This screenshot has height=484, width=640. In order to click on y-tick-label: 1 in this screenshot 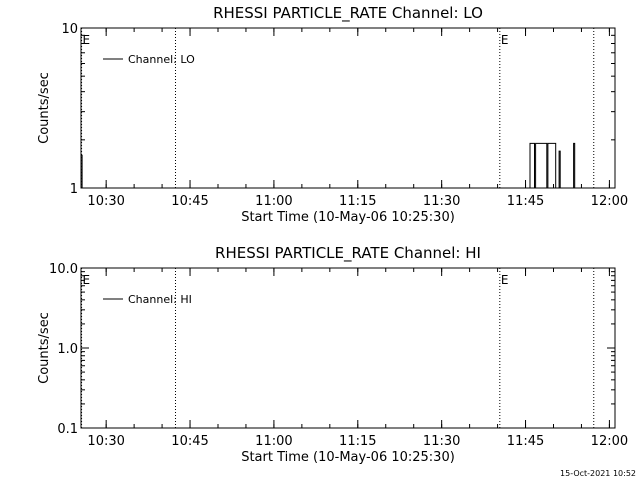, I will do `click(74, 189)`.